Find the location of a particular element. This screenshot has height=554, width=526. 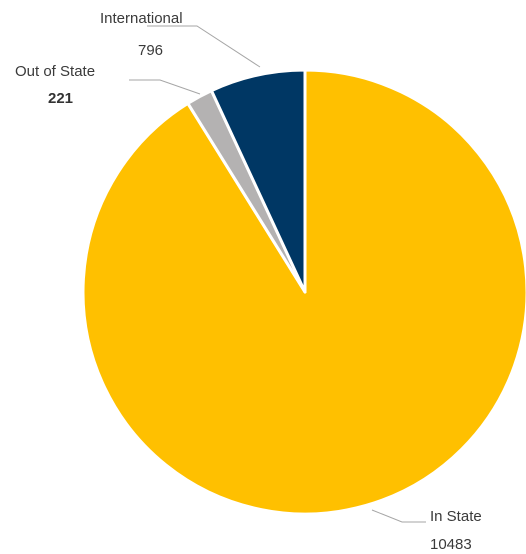

leader-line-in-state is located at coordinates (398, 516).